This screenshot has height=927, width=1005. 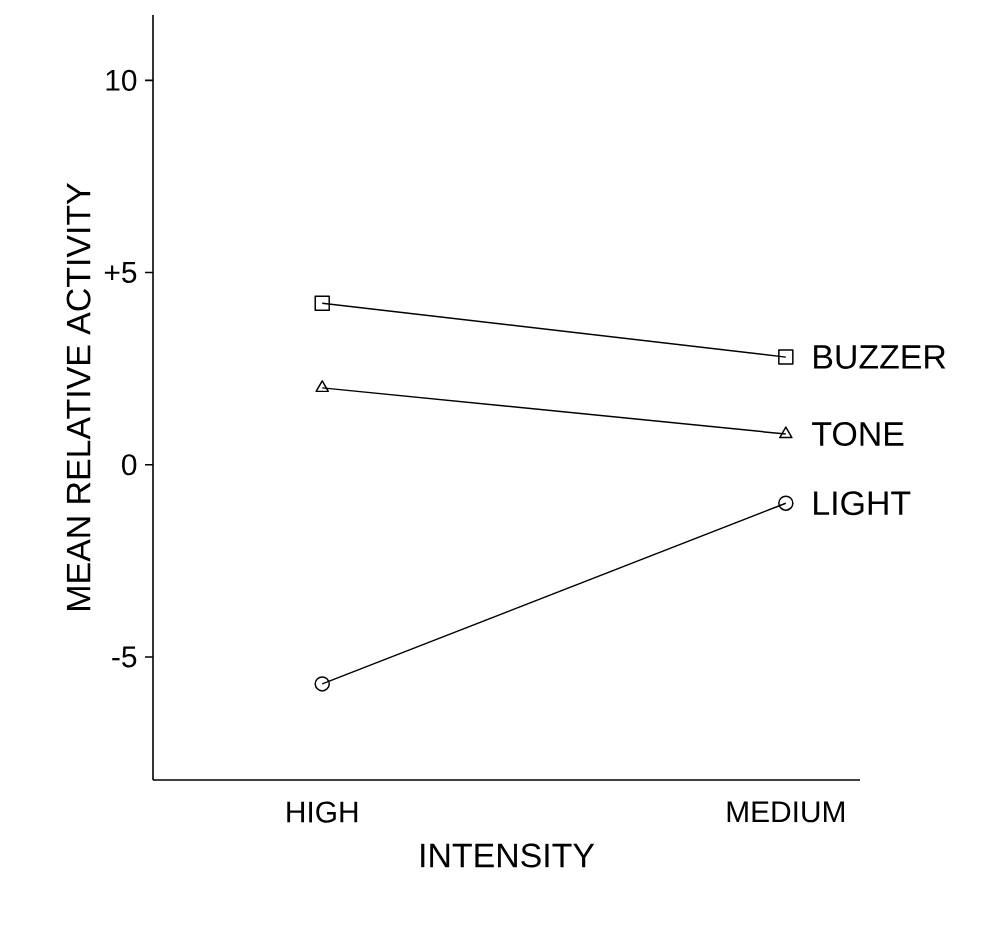 What do you see at coordinates (121, 80) in the screenshot?
I see `y-tick-label: 10` at bounding box center [121, 80].